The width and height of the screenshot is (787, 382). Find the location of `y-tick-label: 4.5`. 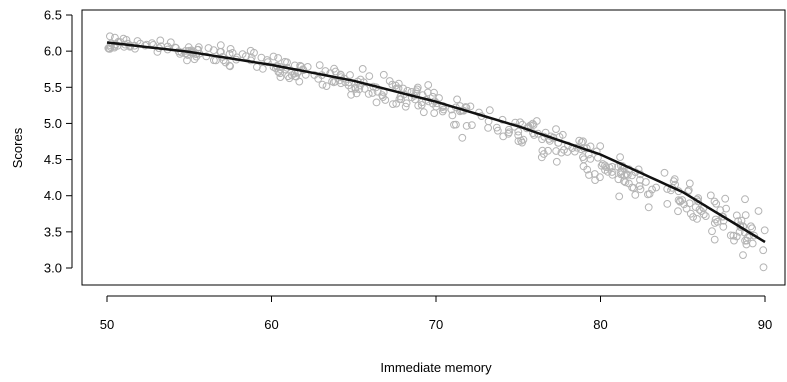

y-tick-label: 4.5 is located at coordinates (53, 159).